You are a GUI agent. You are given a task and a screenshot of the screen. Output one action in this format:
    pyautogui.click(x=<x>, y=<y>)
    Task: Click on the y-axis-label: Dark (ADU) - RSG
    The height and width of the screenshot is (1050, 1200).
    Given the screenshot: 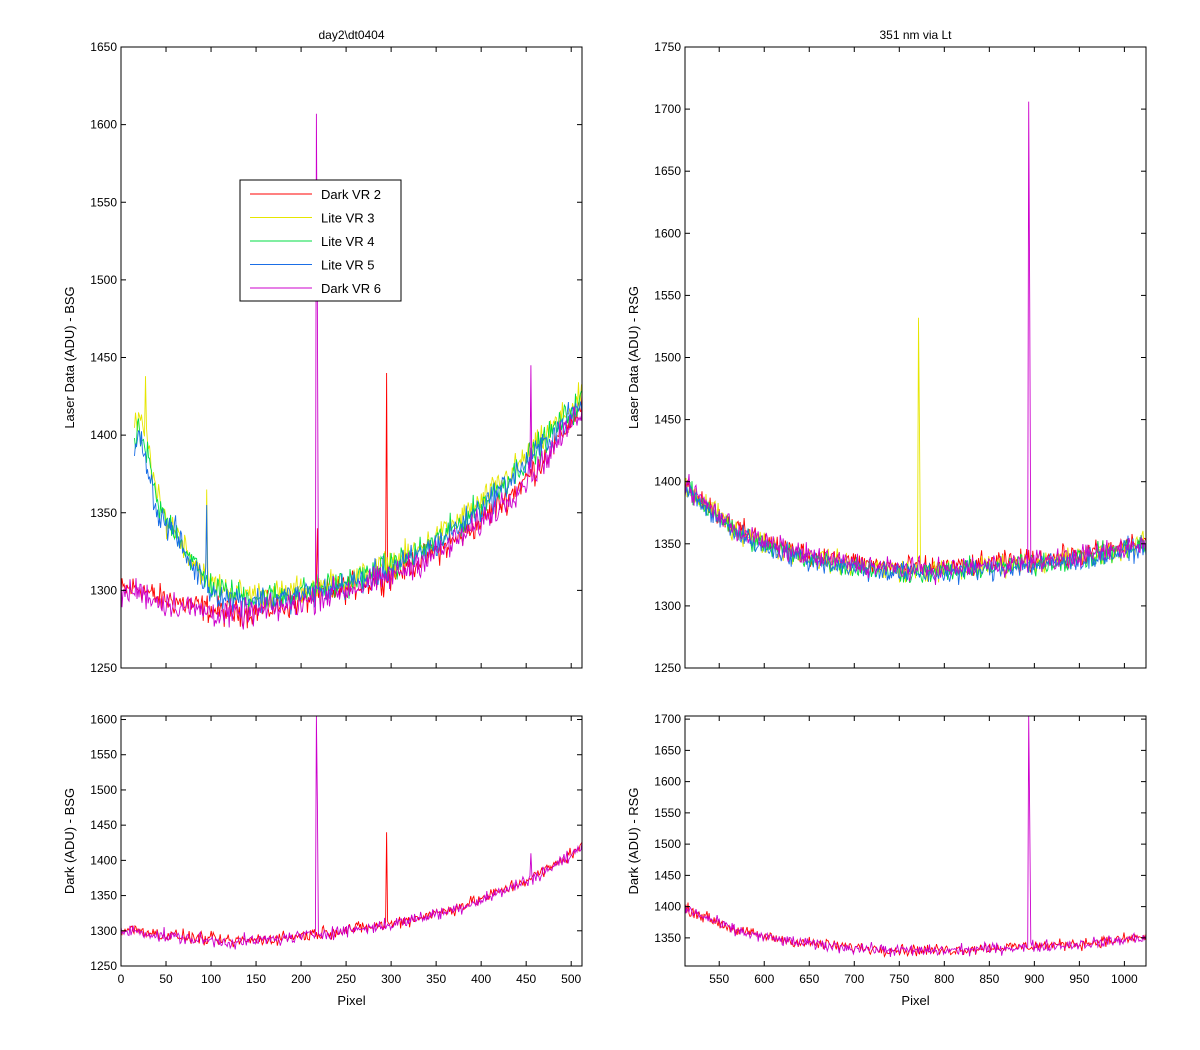 What is the action you would take?
    pyautogui.click(x=633, y=841)
    